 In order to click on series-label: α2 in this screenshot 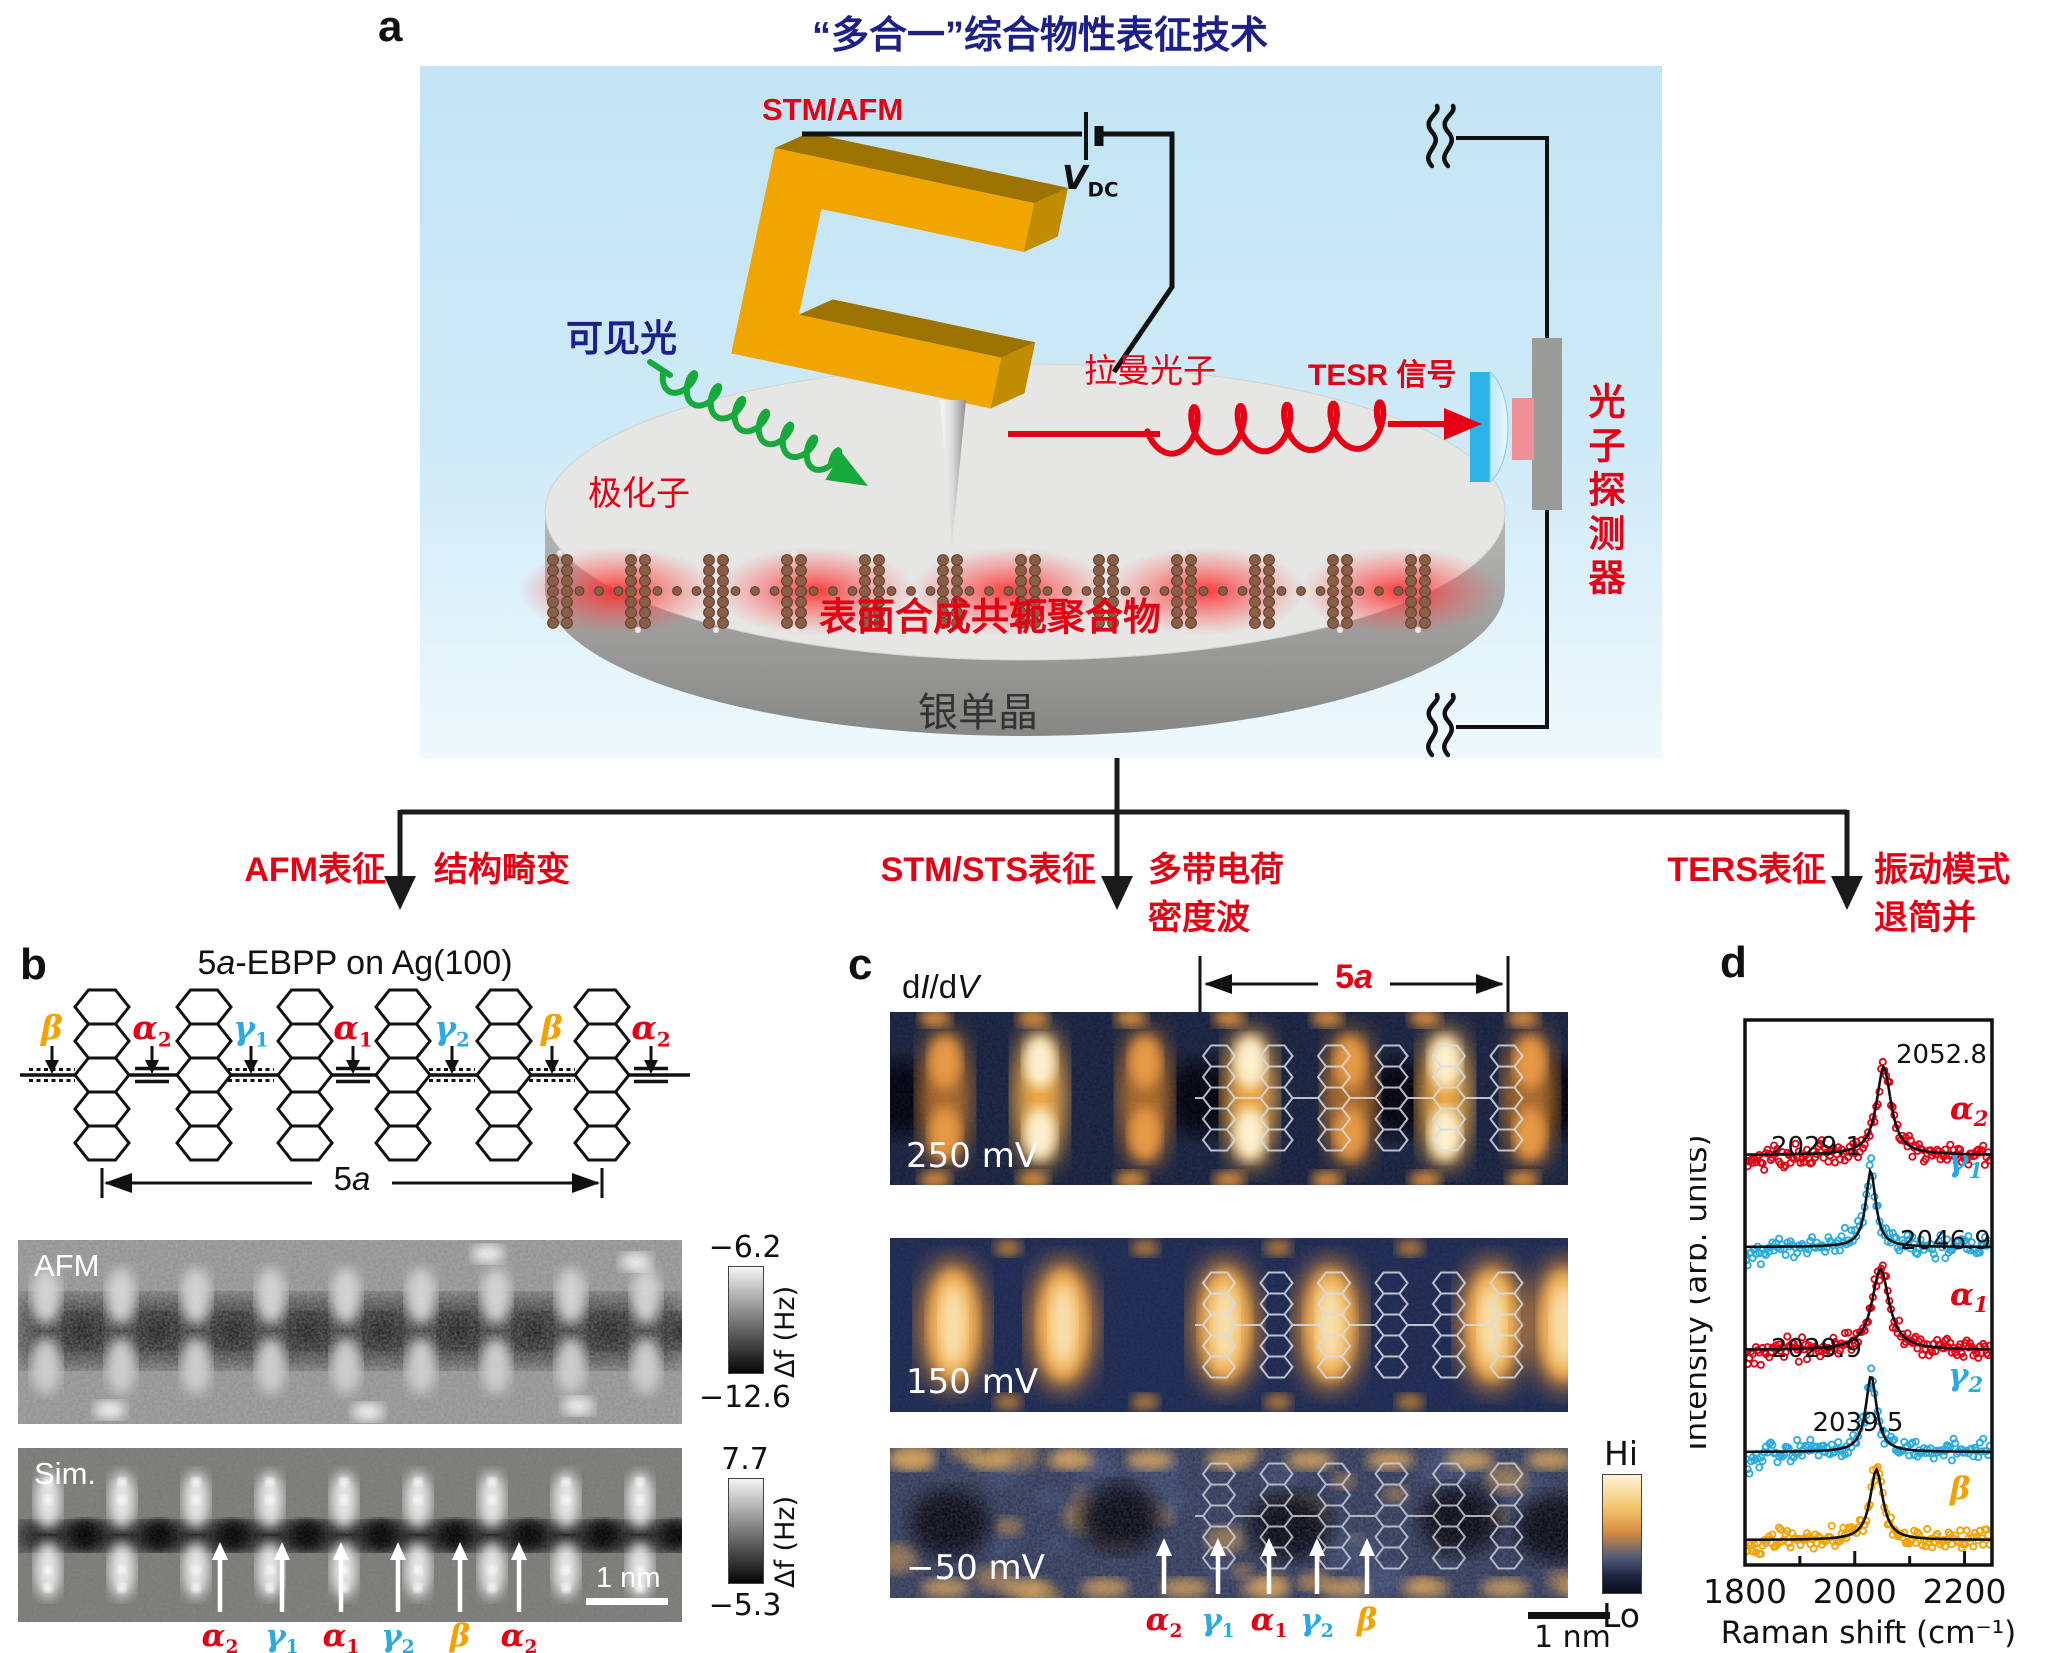, I will do `click(1969, 1111)`.